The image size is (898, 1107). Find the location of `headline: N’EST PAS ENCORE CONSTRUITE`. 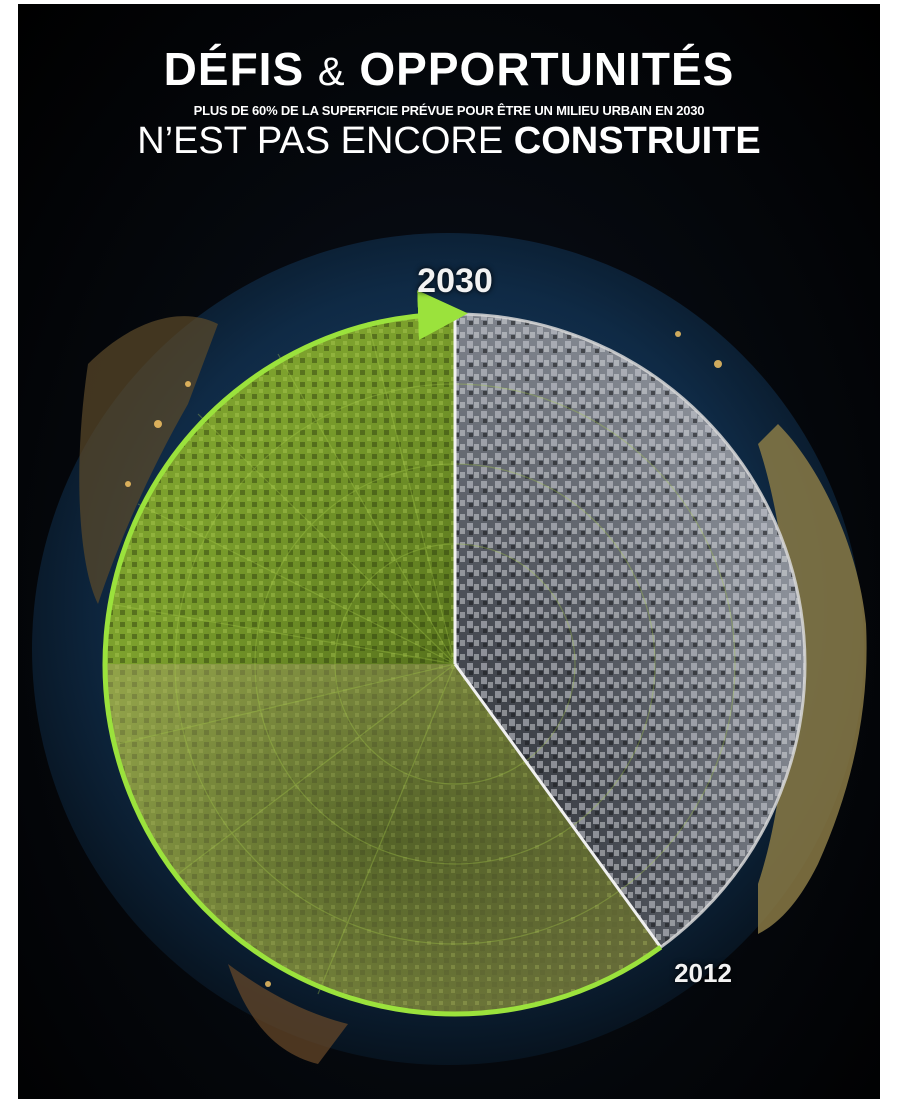

headline: N’EST PAS ENCORE CONSTRUITE is located at coordinates (449, 141).